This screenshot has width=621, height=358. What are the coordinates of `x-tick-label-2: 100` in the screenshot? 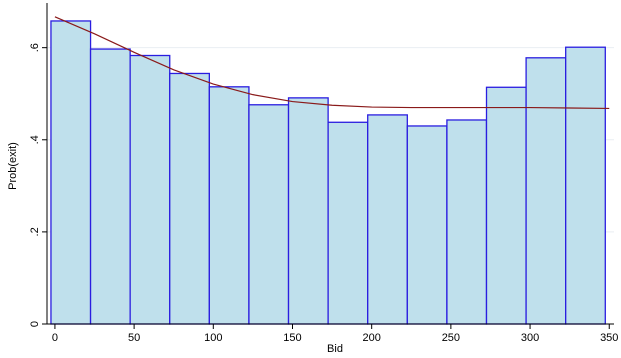 It's located at (213, 338).